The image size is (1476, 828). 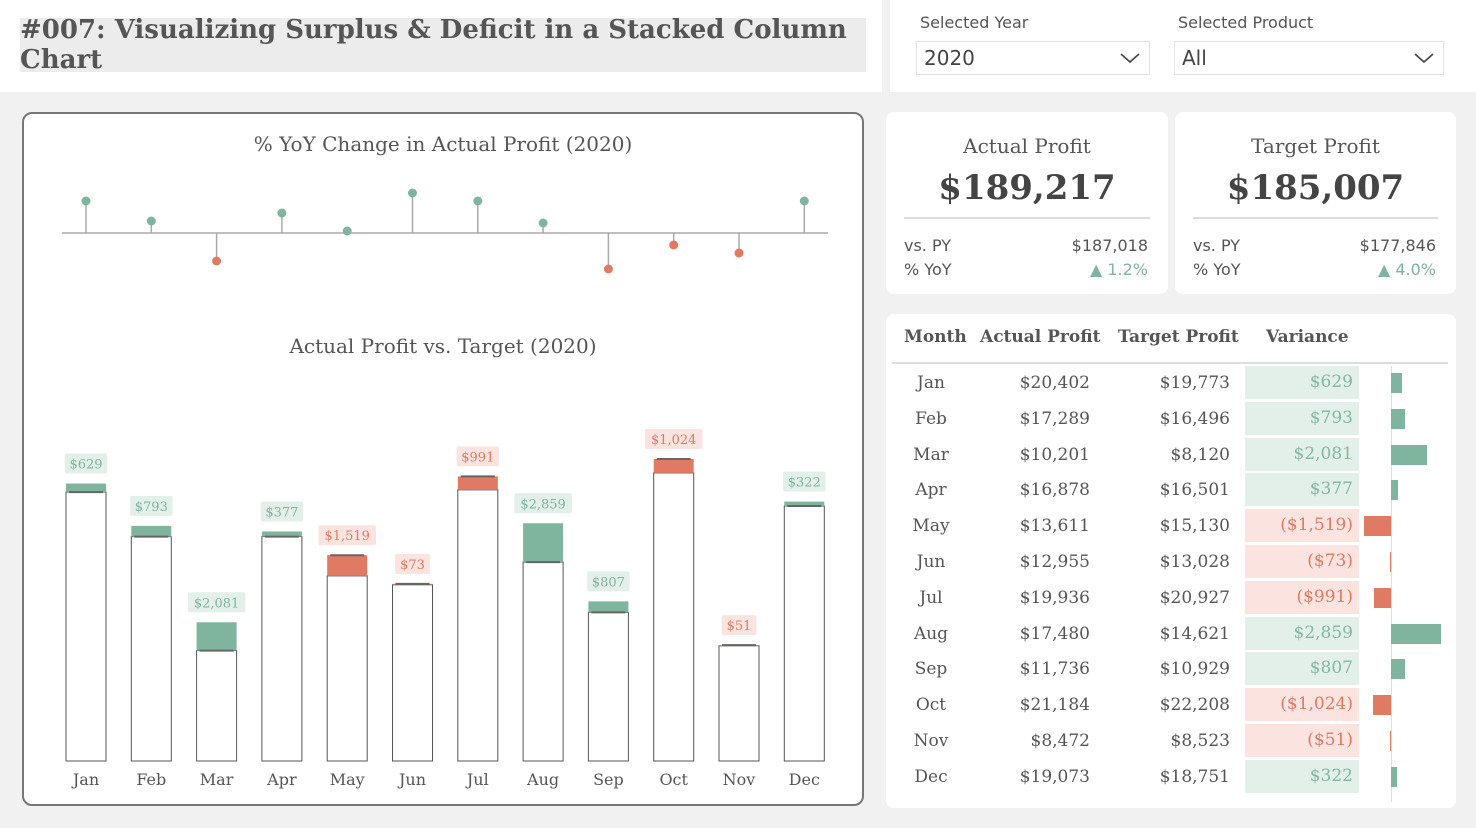 What do you see at coordinates (1302, 705) in the screenshot?
I see `cell-variance: ($1,024)` at bounding box center [1302, 705].